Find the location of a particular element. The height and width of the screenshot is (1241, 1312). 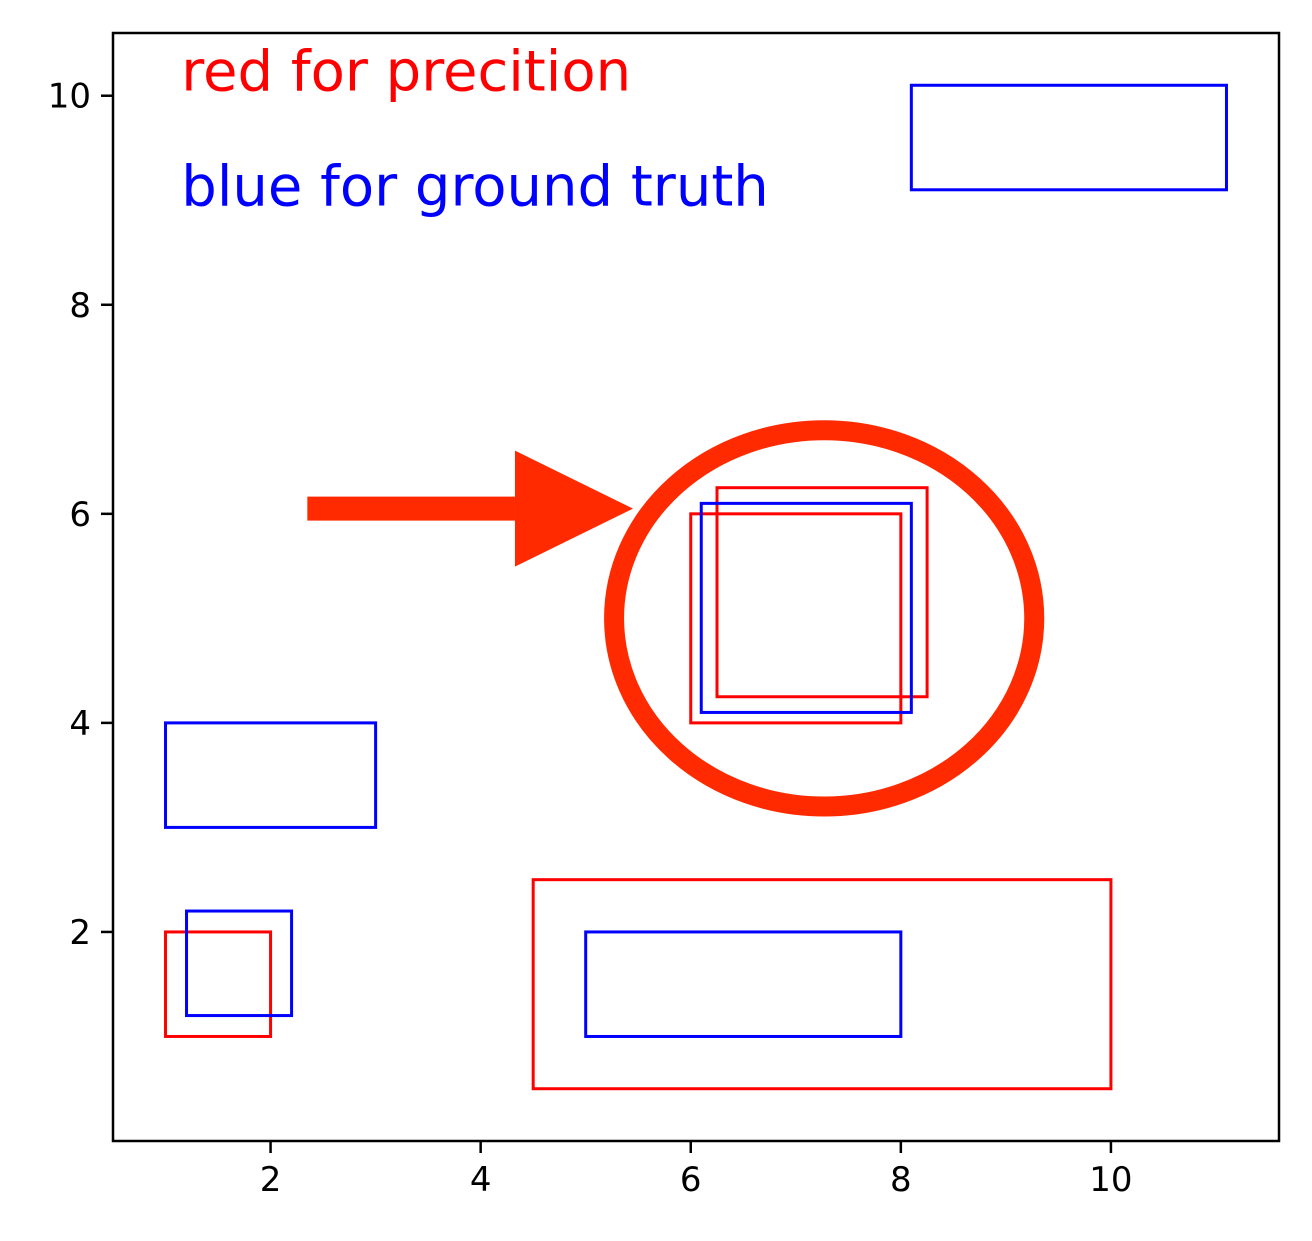

y-tick-label: 6 is located at coordinates (80, 515).